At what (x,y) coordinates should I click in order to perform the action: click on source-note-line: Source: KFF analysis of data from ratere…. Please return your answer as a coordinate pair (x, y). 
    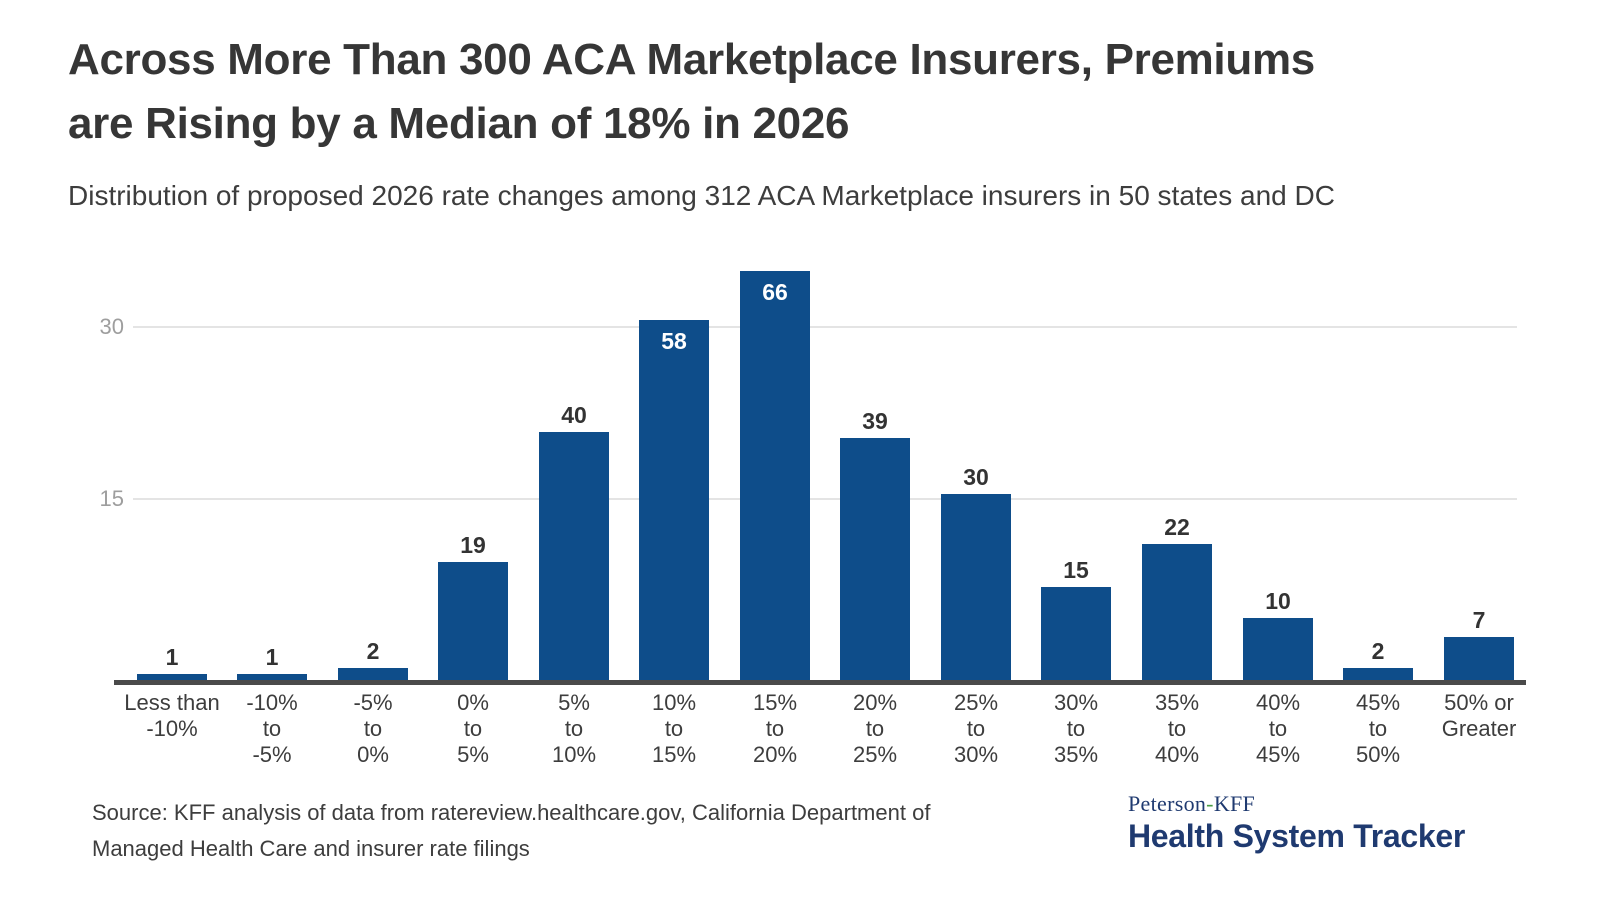
    Looking at the image, I should click on (511, 812).